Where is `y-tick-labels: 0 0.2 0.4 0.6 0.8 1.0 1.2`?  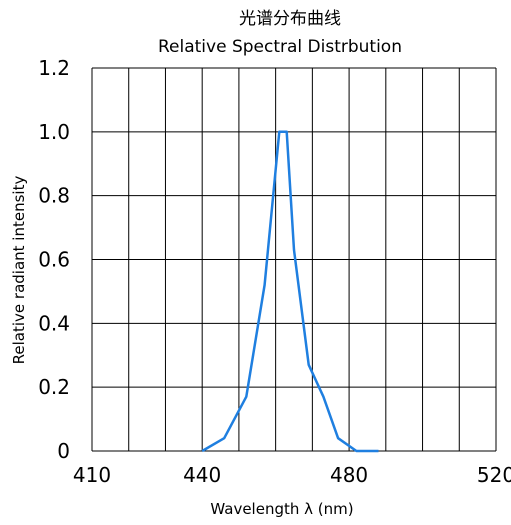
y-tick-labels: 0 0.2 0.4 0.6 0.8 1.0 1.2 is located at coordinates (54, 259).